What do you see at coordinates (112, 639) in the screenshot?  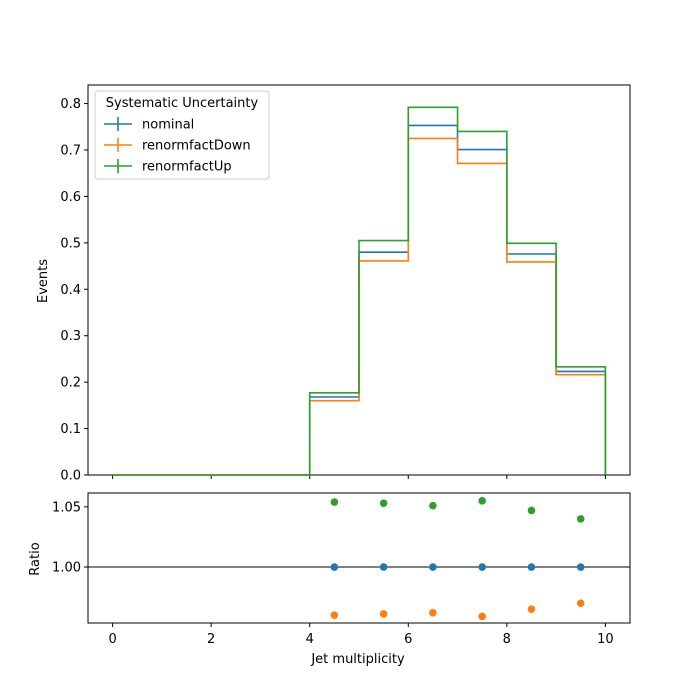 I see `x-tick-label: 0` at bounding box center [112, 639].